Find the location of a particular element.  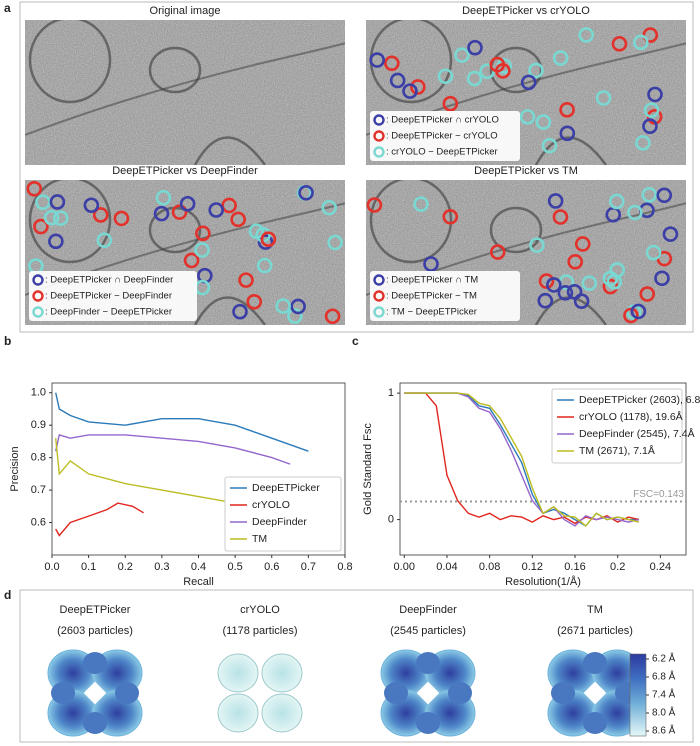

colorbar-tick-label: 6.2 Å is located at coordinates (664, 658).